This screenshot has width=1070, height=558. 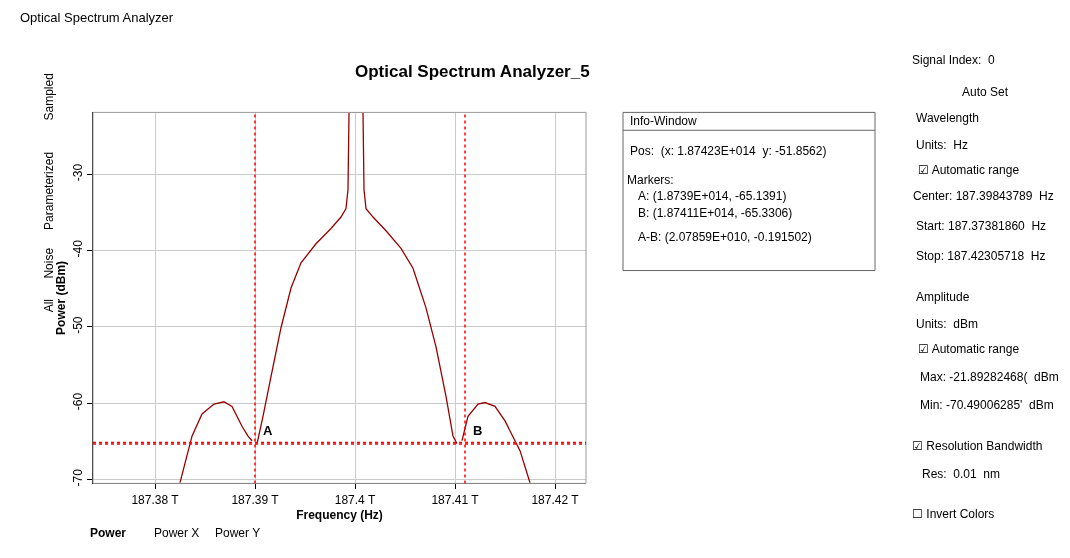 I want to click on text: Info-Window, so click(x=664, y=121).